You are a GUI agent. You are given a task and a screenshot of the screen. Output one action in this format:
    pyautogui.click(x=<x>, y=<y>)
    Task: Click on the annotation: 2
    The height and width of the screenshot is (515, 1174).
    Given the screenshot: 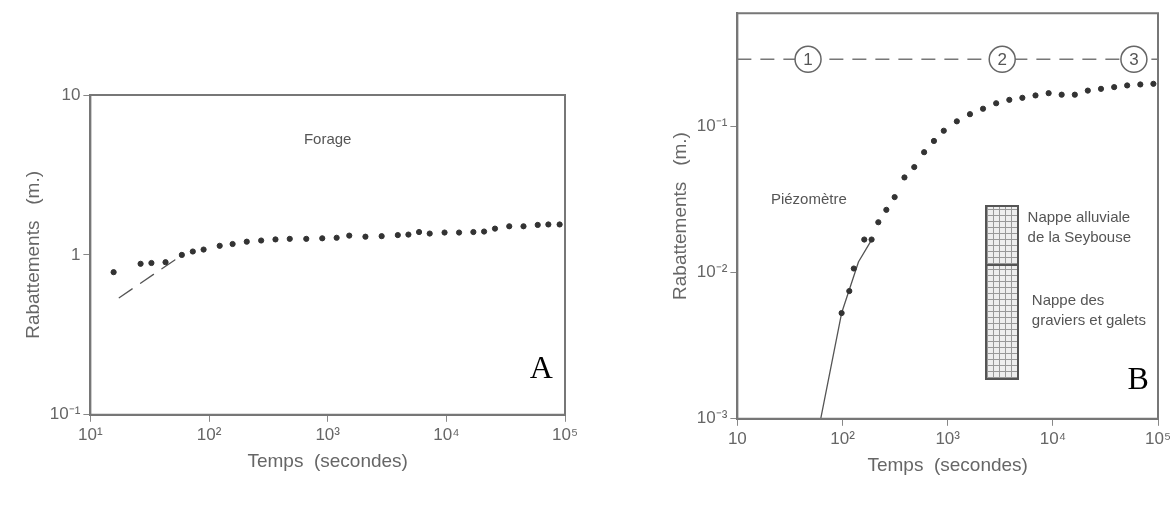 What is the action you would take?
    pyautogui.click(x=1002, y=59)
    